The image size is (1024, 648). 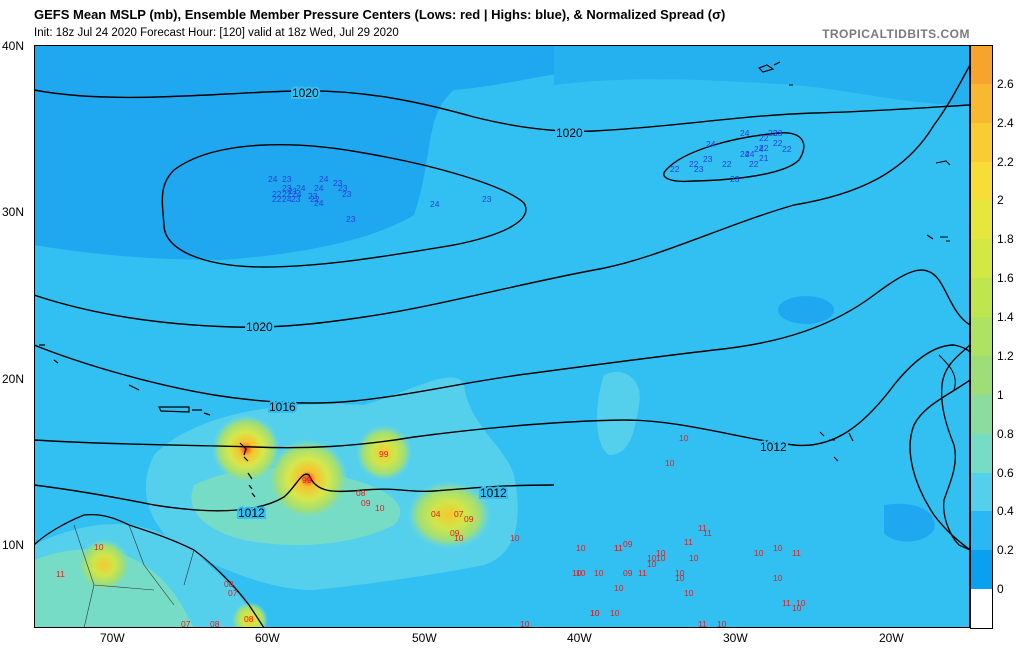 What do you see at coordinates (947, 372) in the screenshot?
I see `land-africa-inner-coast` at bounding box center [947, 372].